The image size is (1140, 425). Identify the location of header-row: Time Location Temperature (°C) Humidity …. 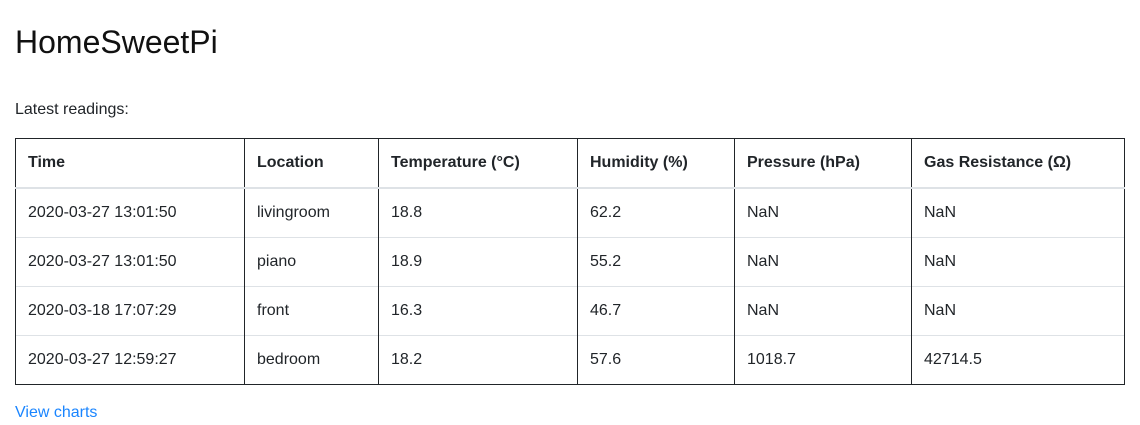
(570, 163).